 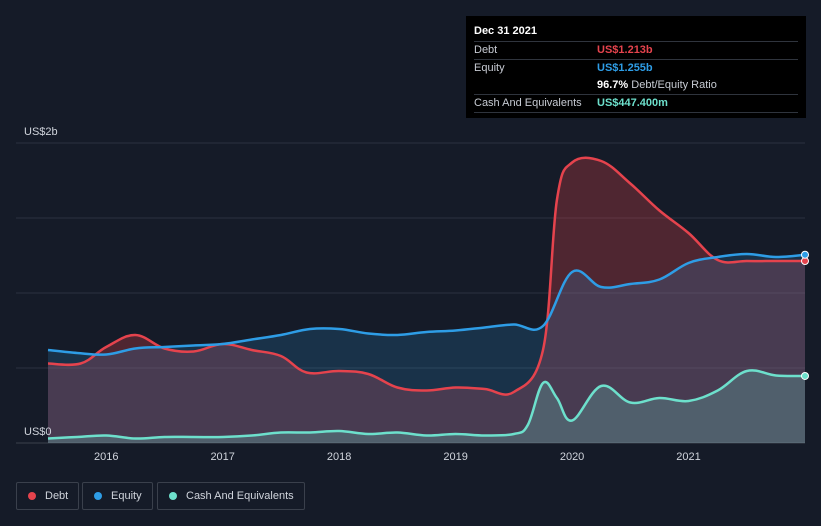 I want to click on legend-cash: Cash And Equivalents, so click(x=231, y=496).